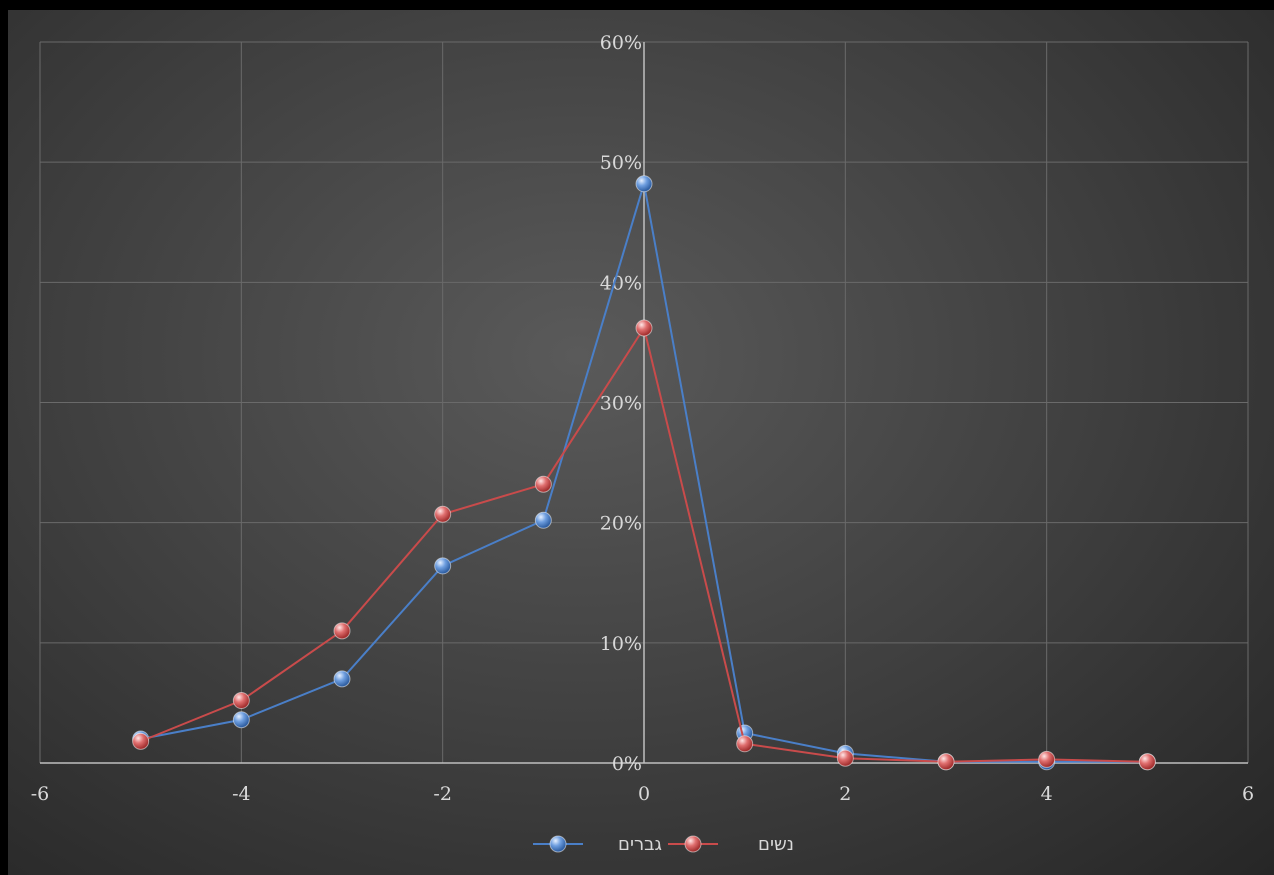  I want to click on y-tick-label: 30%, so click(621, 404).